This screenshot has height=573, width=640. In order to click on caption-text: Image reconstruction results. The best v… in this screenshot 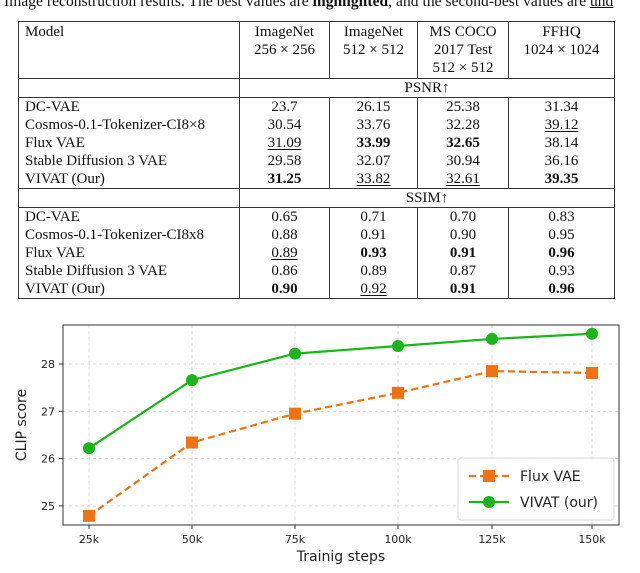, I will do `click(158, 5)`.